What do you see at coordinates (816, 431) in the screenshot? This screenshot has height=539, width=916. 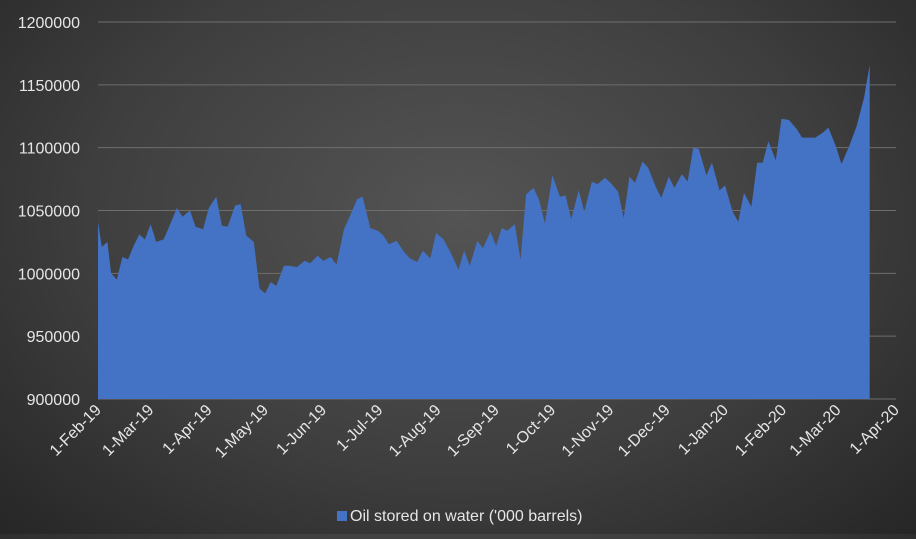 I see `x-tick-label: 1-Mar-20` at bounding box center [816, 431].